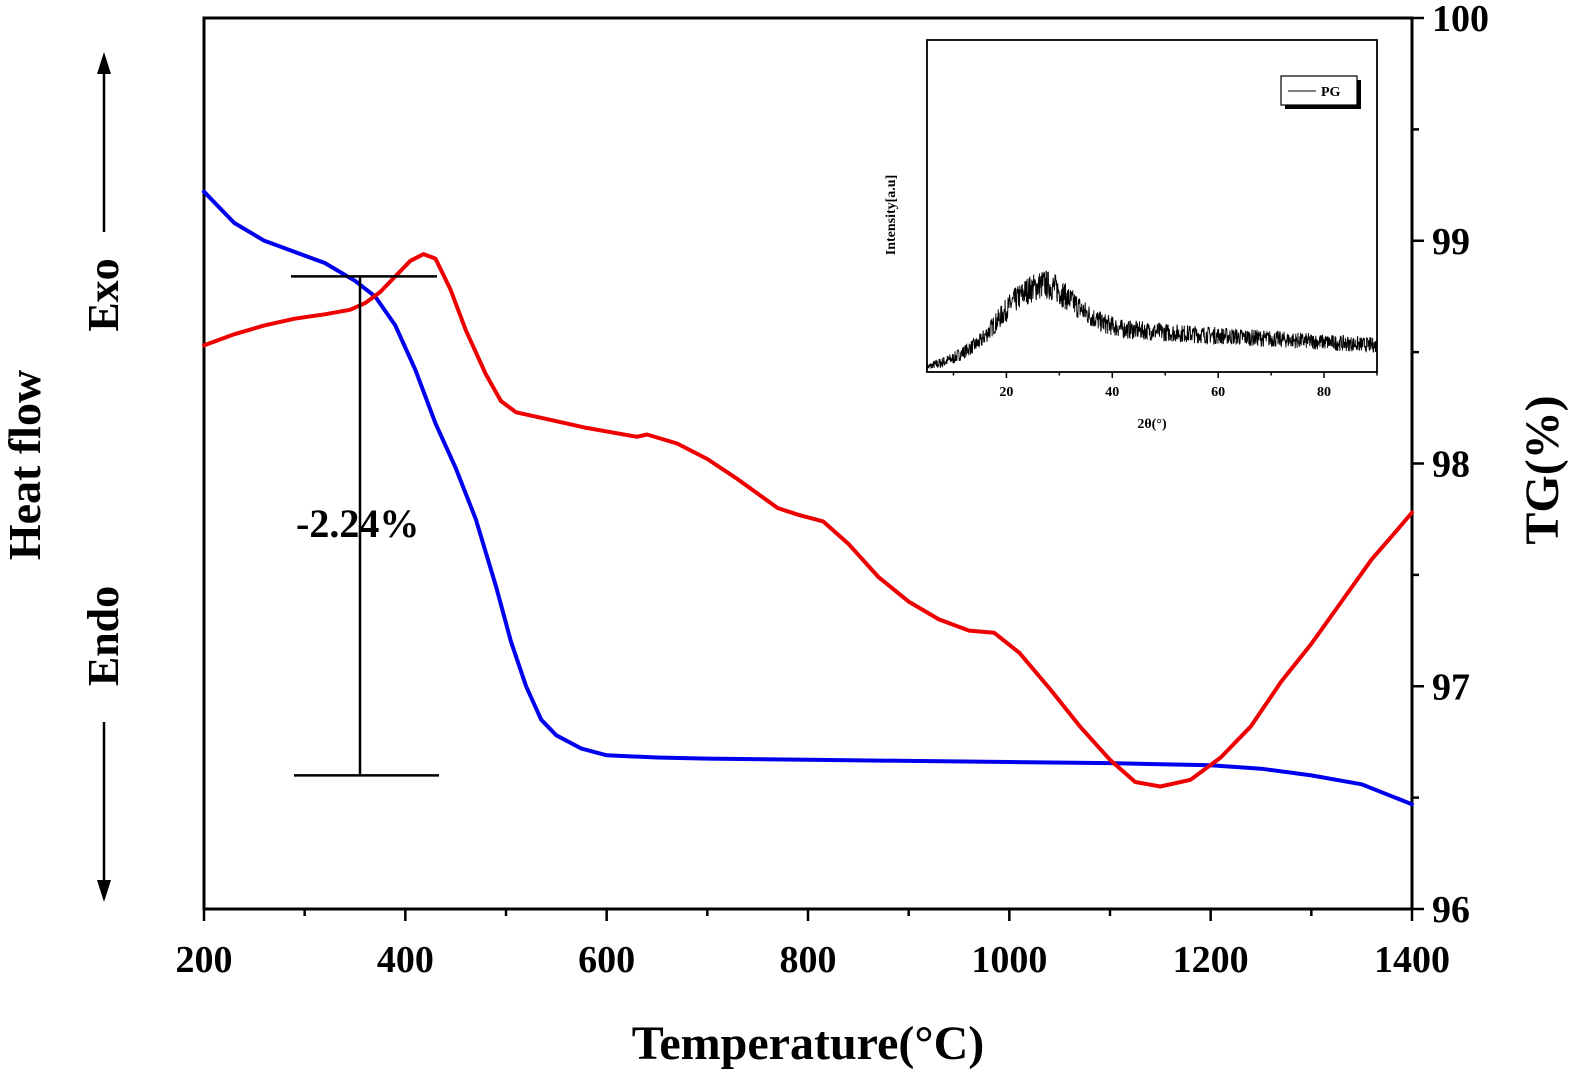 This screenshot has width=1575, height=1073. I want to click on inset-x-tick-label: 40, so click(1112, 392).